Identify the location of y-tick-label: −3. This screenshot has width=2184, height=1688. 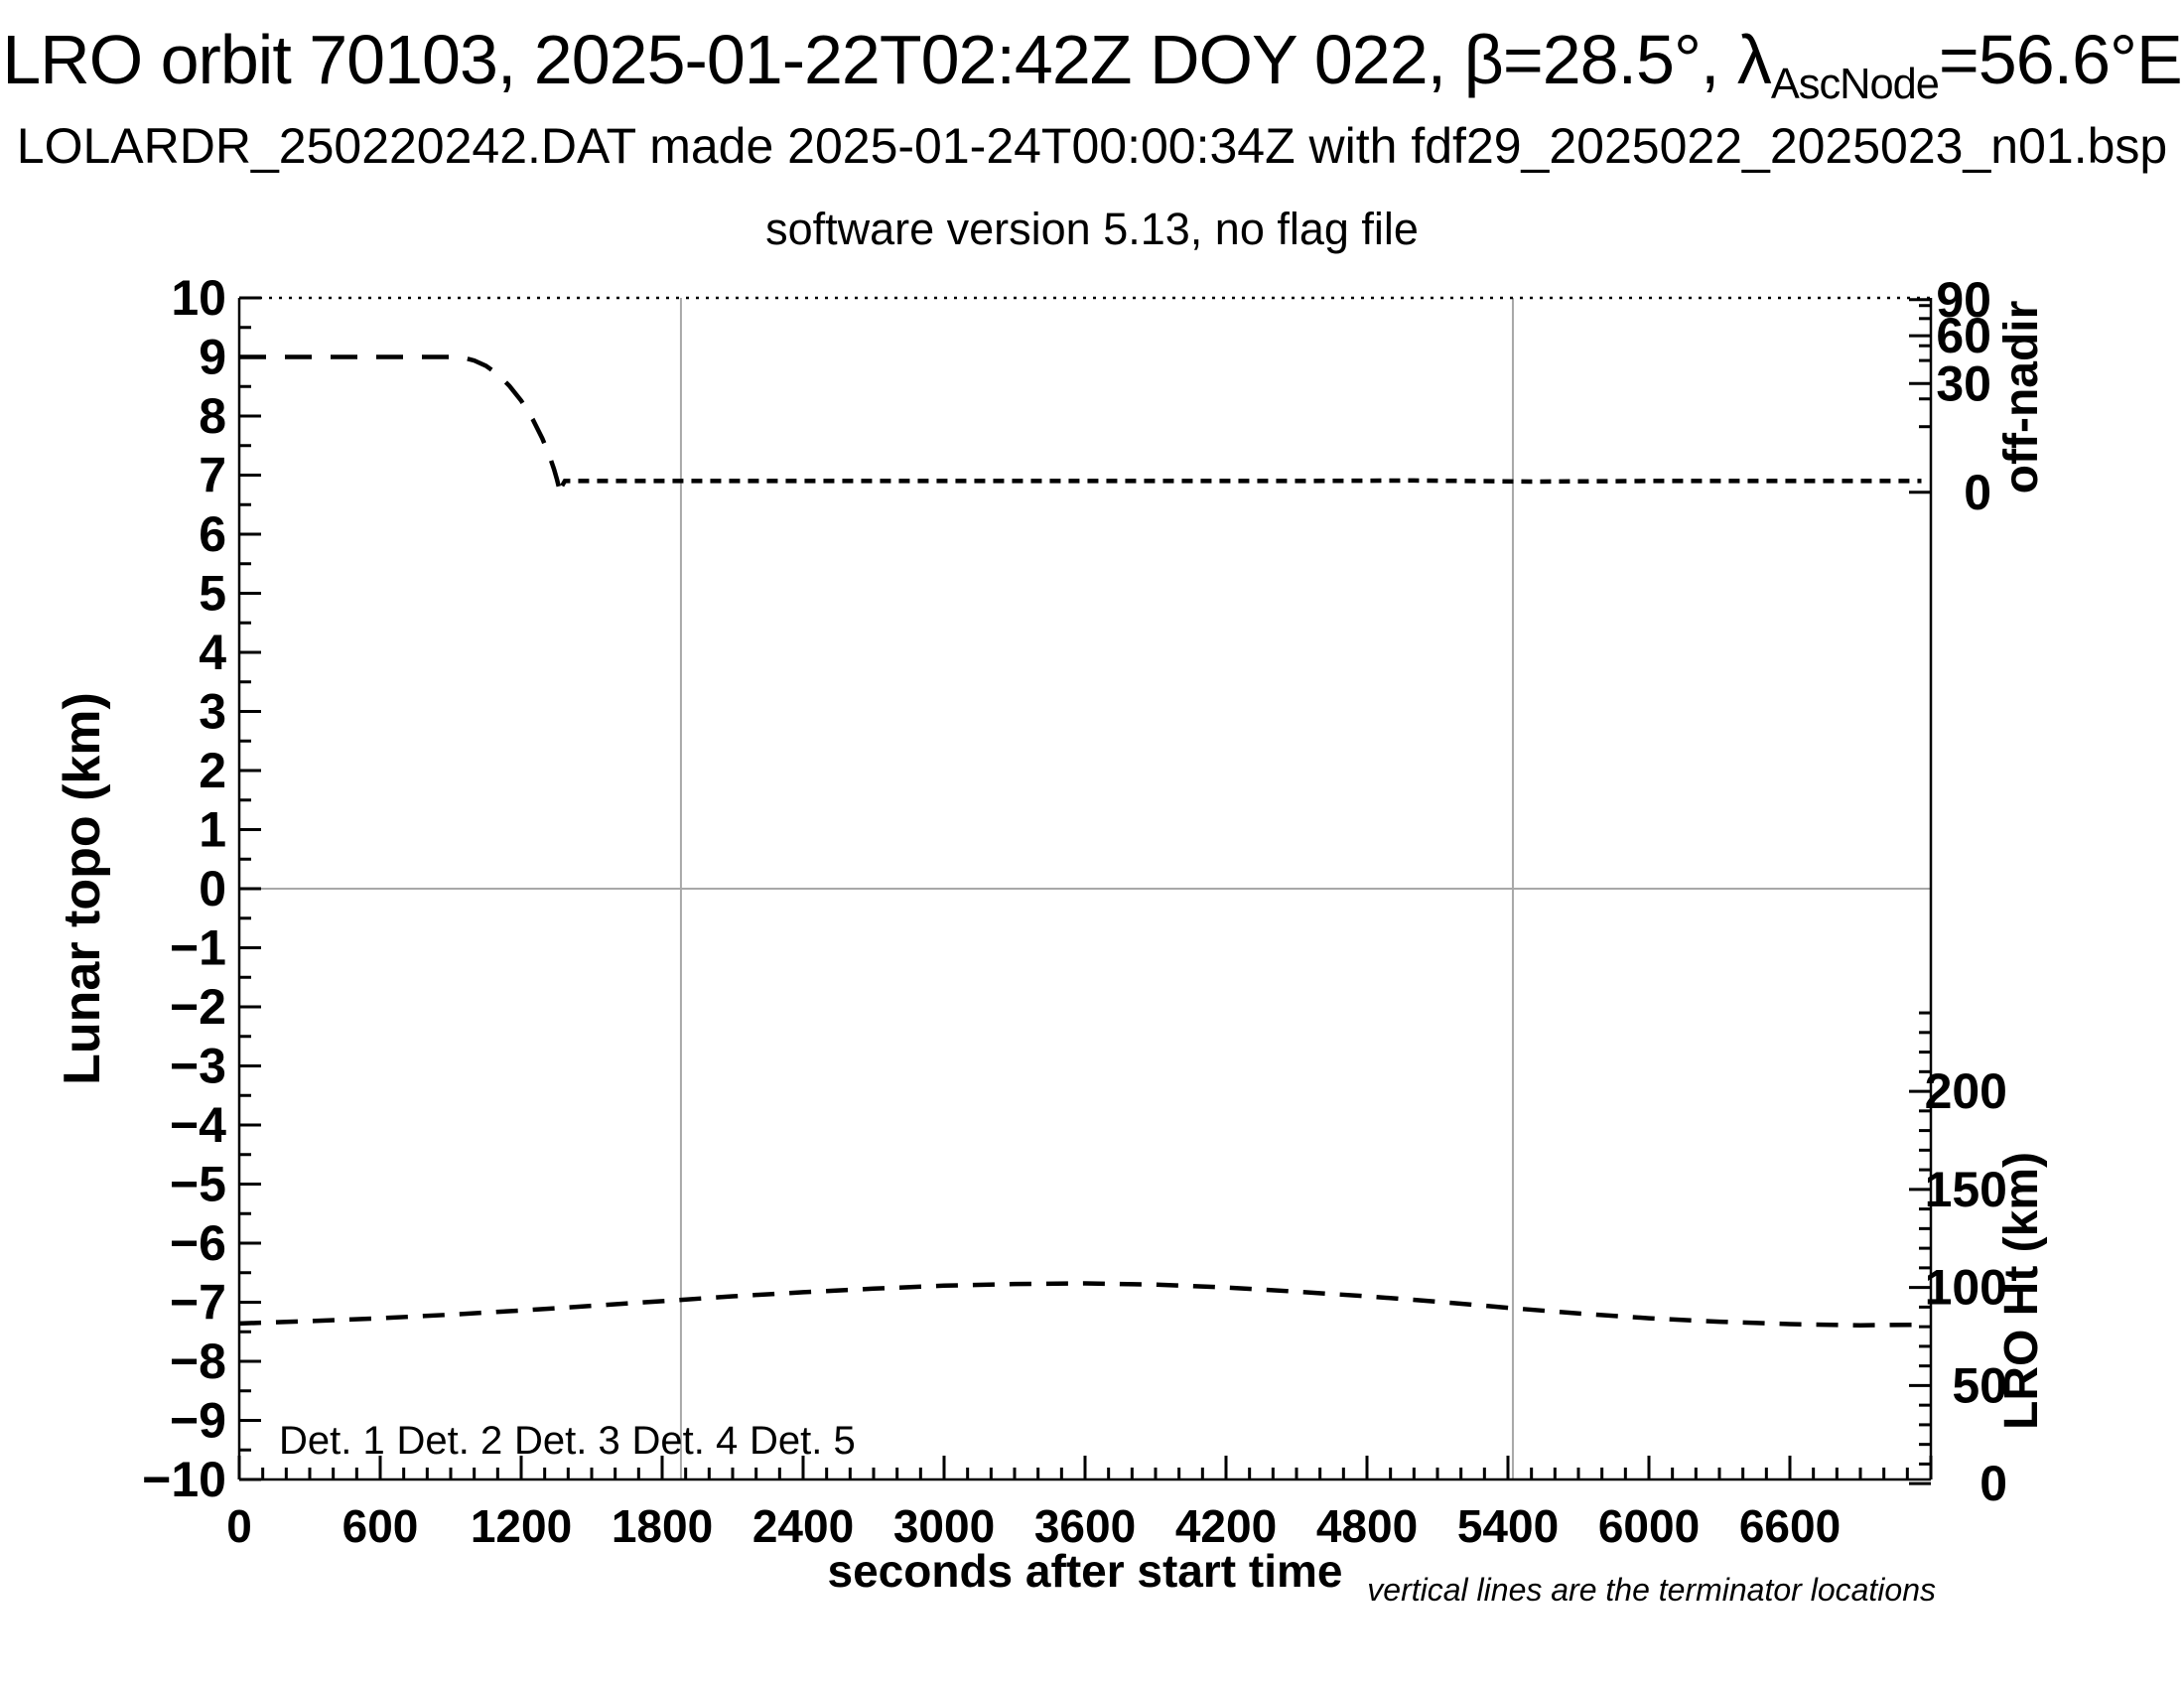
(198, 1066).